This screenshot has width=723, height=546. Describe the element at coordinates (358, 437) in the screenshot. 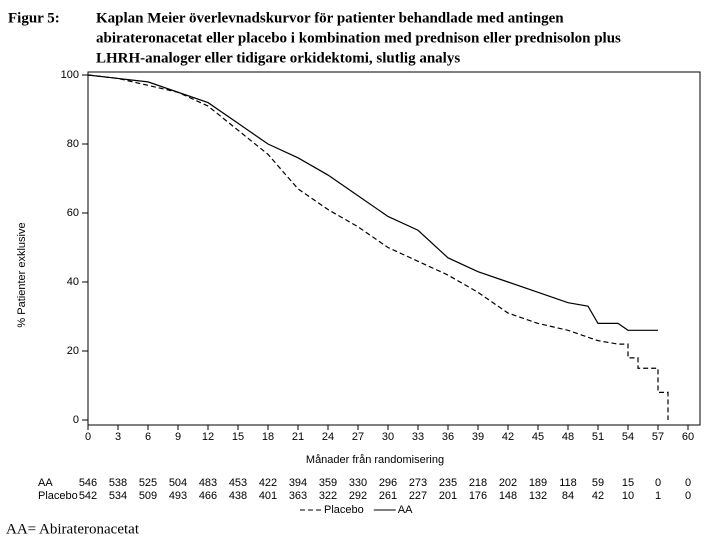

I see `x-tick-label: 27` at that location.